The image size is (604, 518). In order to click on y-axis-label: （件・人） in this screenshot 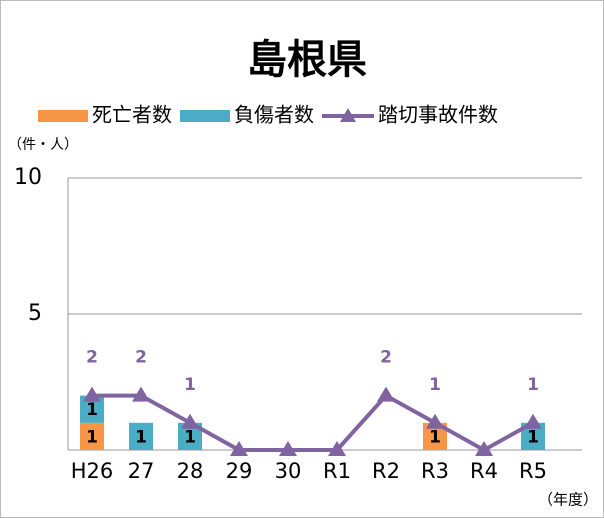, I will do `click(43, 145)`.